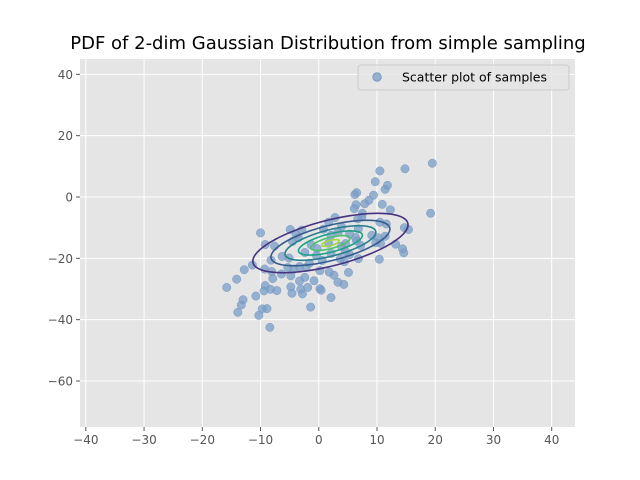 This screenshot has width=640, height=480. I want to click on legend: Scatter plot of samples, so click(463, 77).